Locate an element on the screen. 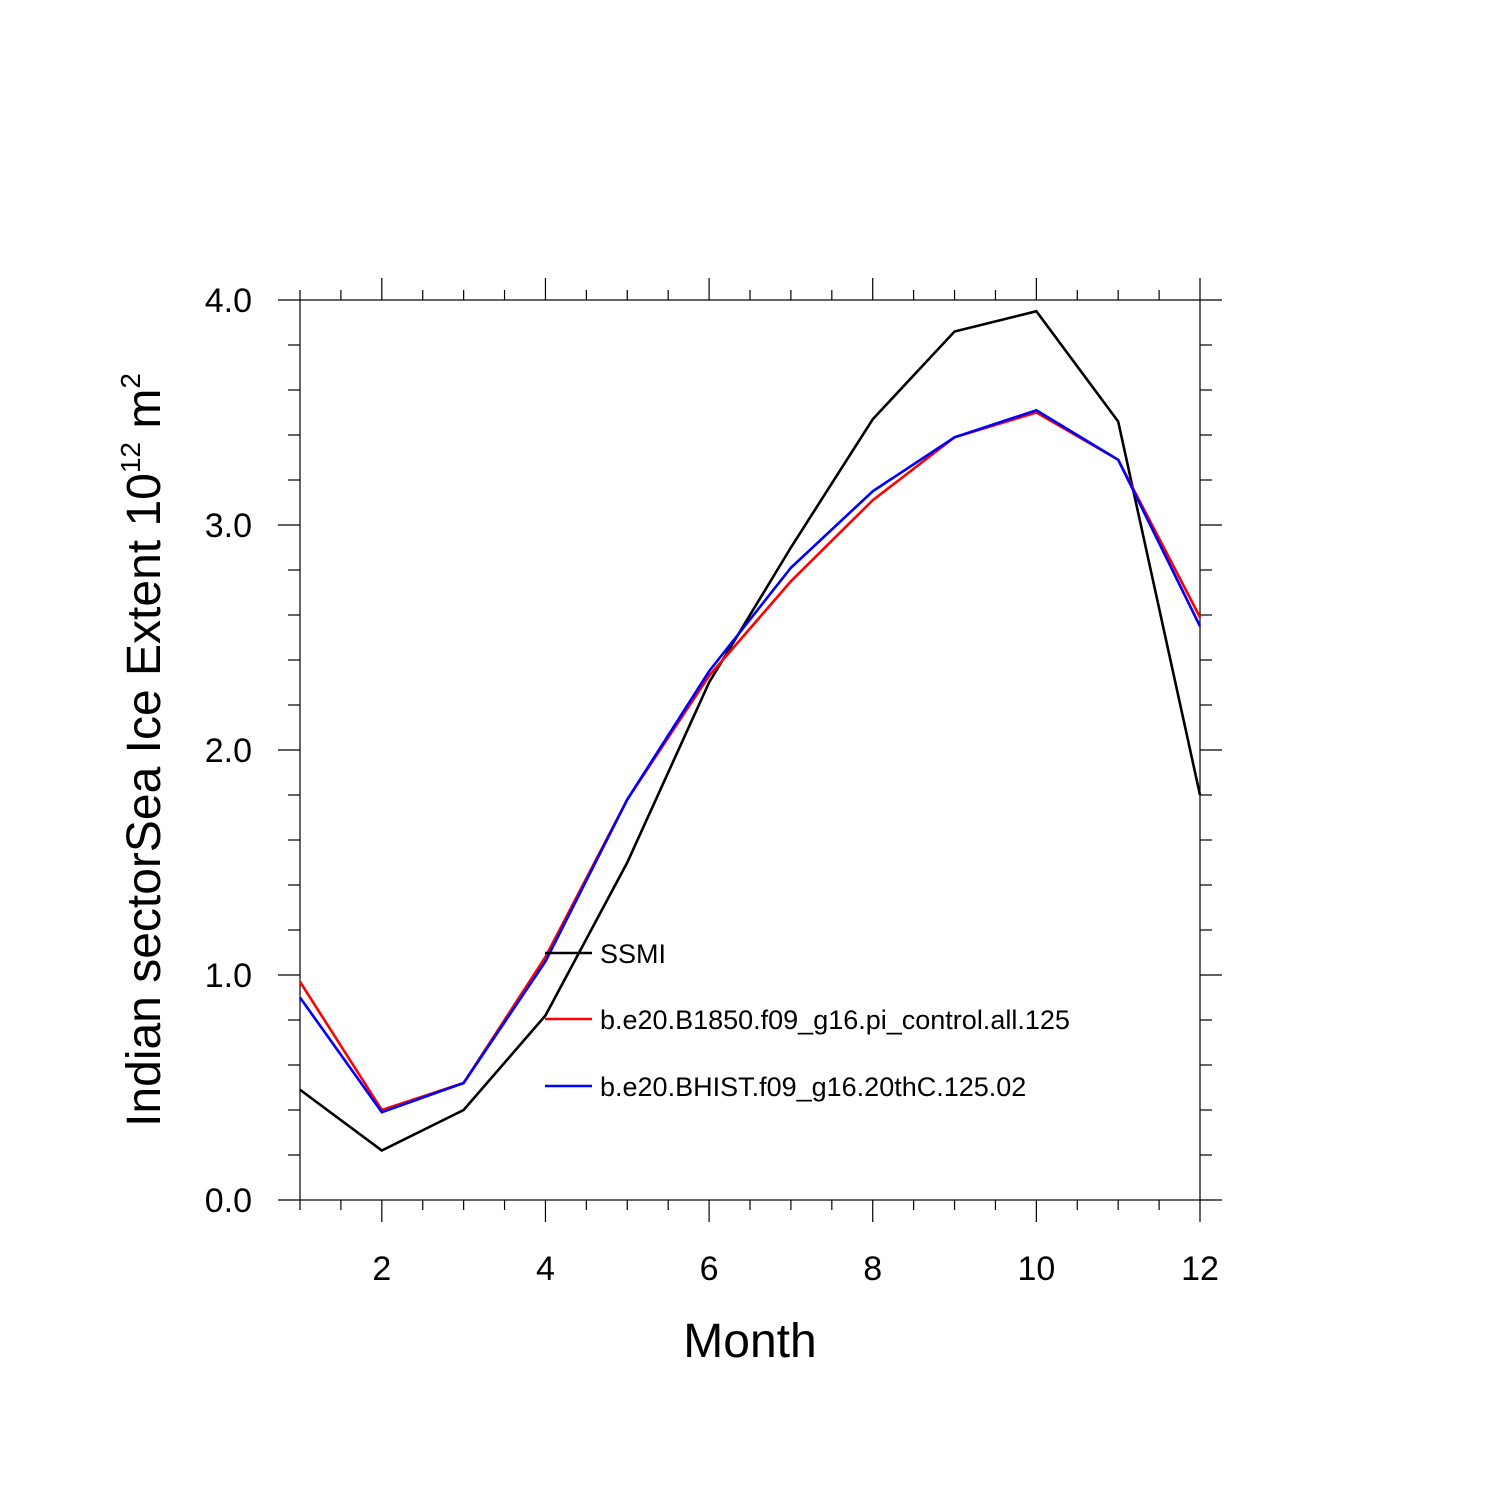 The width and height of the screenshot is (1500, 1500). y-tick-label: 3.0 is located at coordinates (228, 526).